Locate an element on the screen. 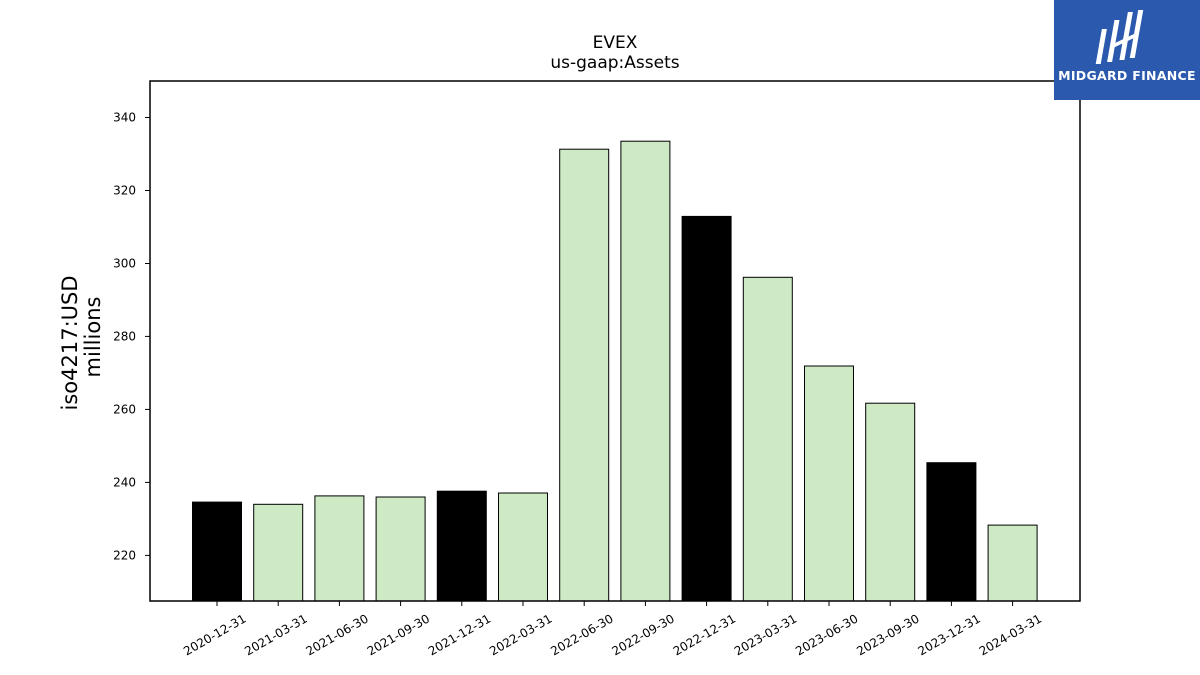 The height and width of the screenshot is (675, 1200). y-axis-unit-label: millions is located at coordinates (93, 337).